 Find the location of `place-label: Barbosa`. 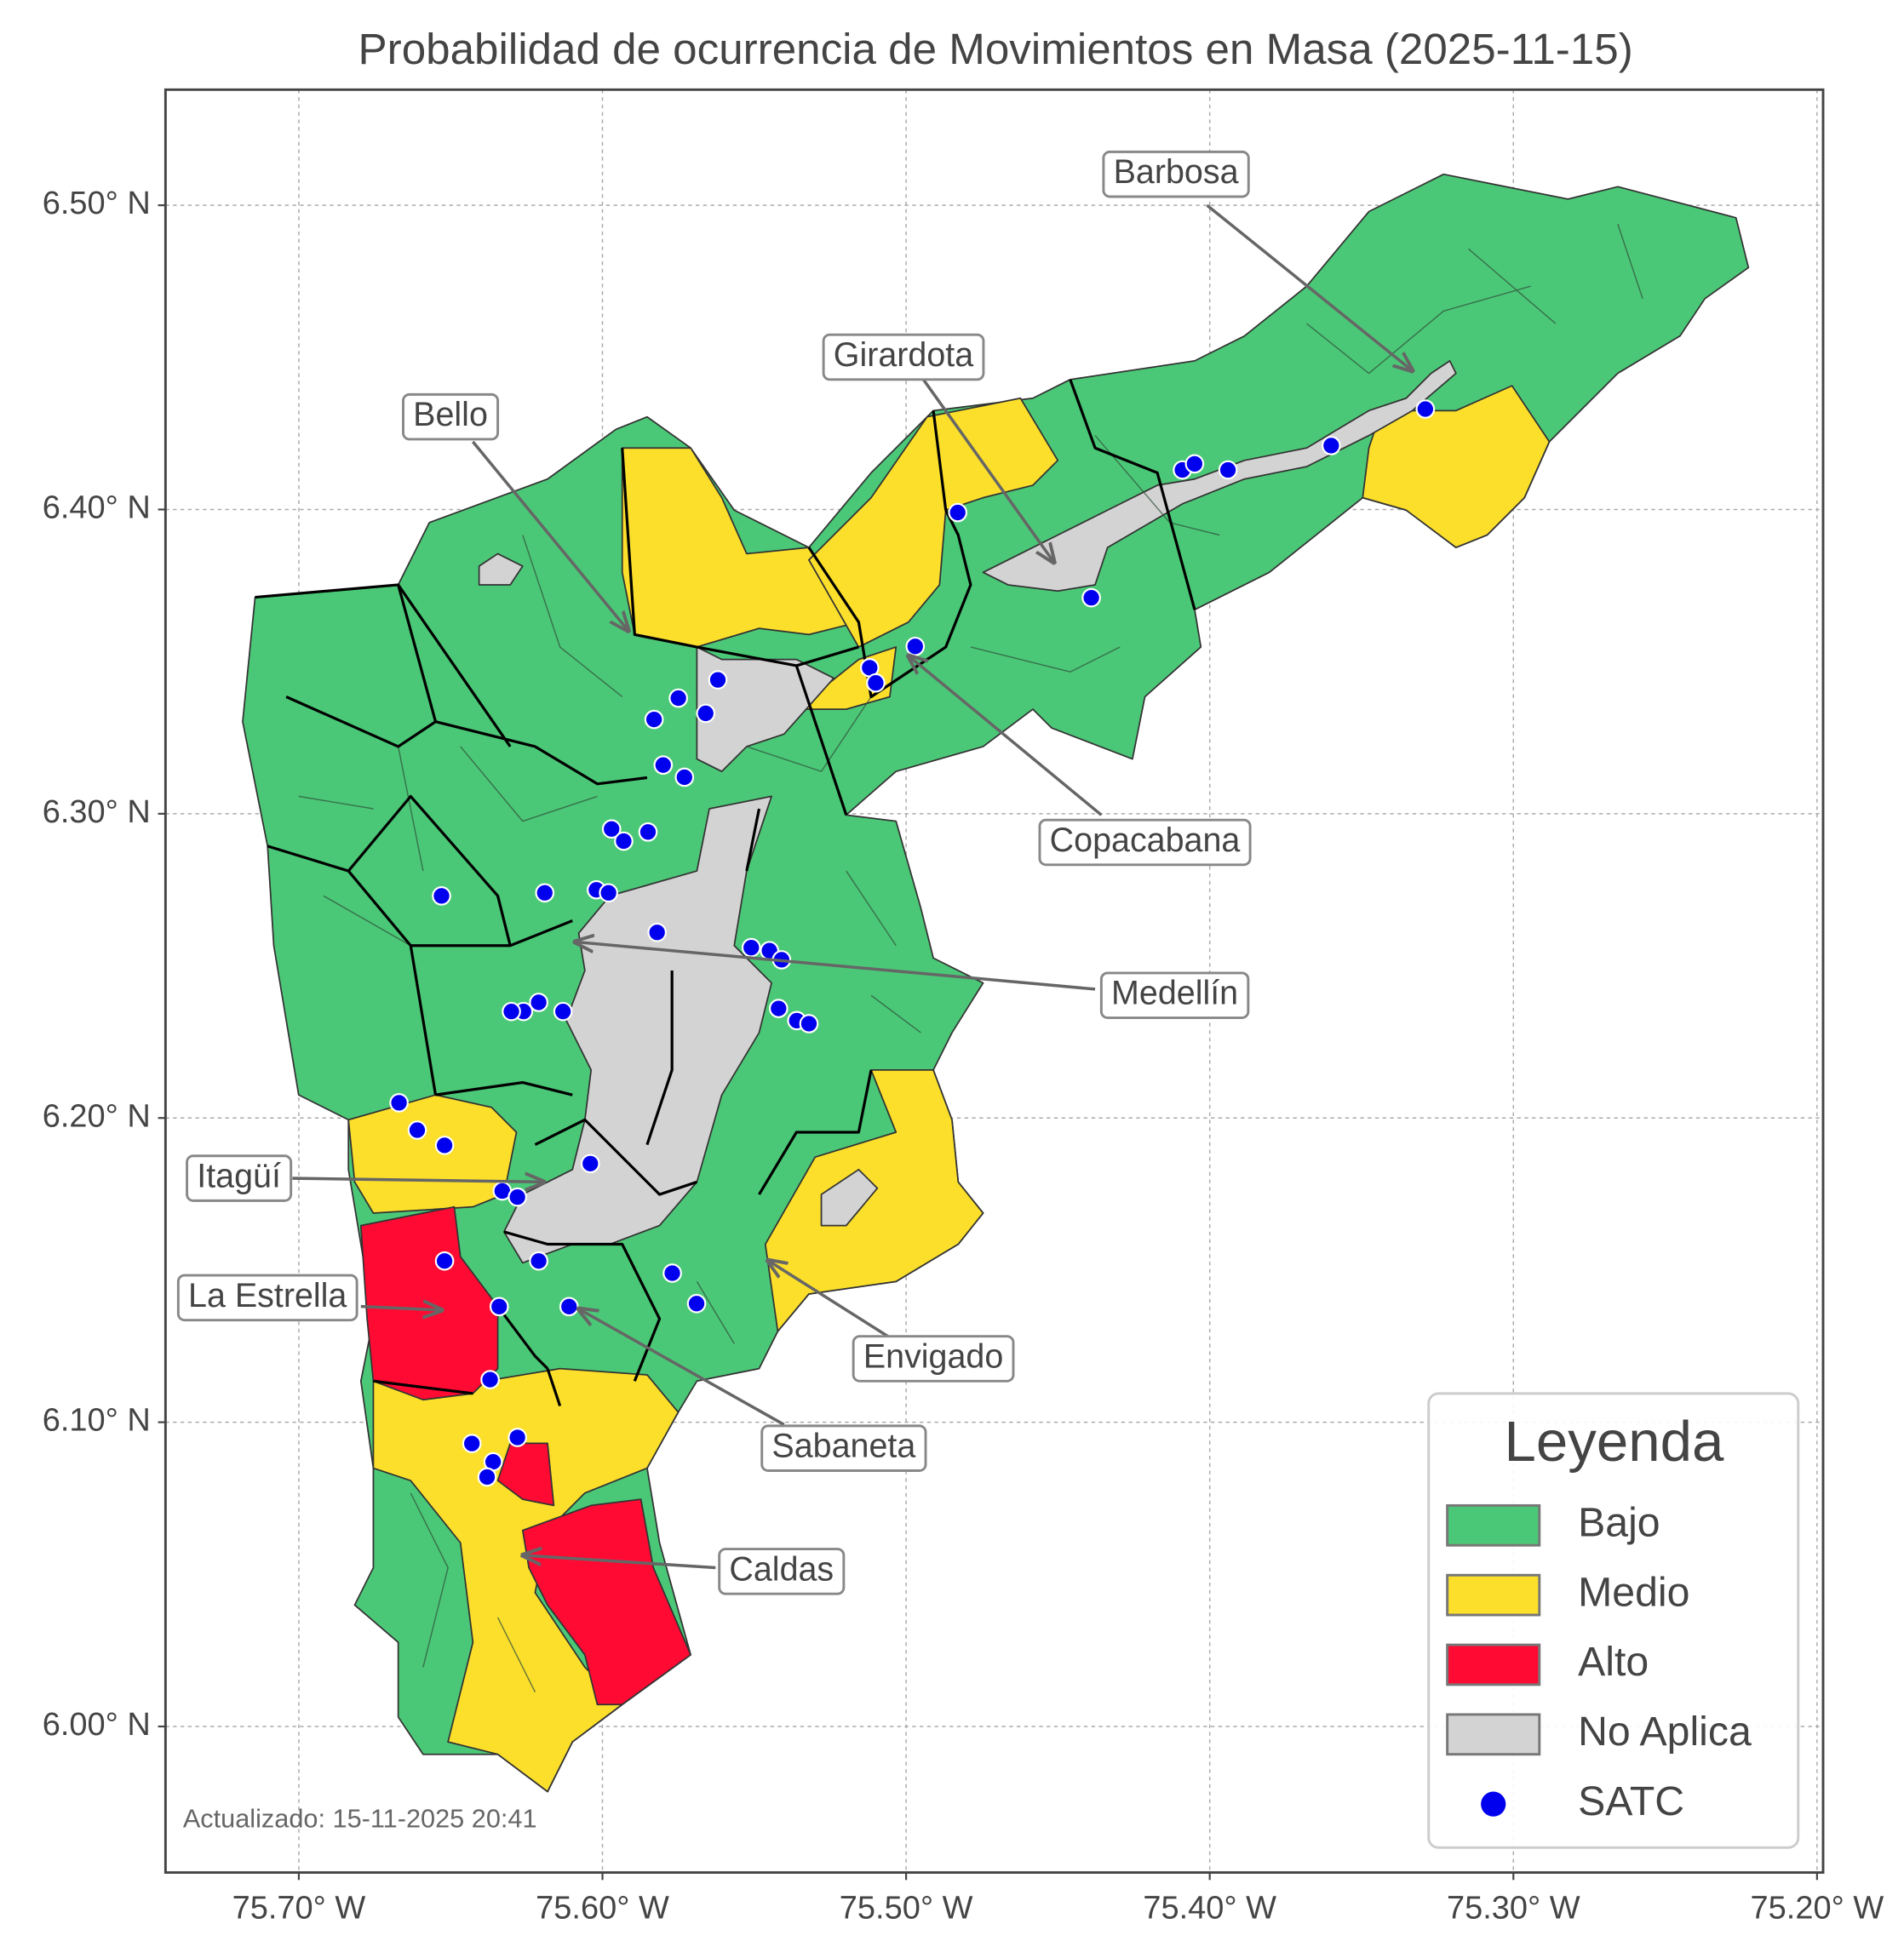

place-label: Barbosa is located at coordinates (1257, 260).